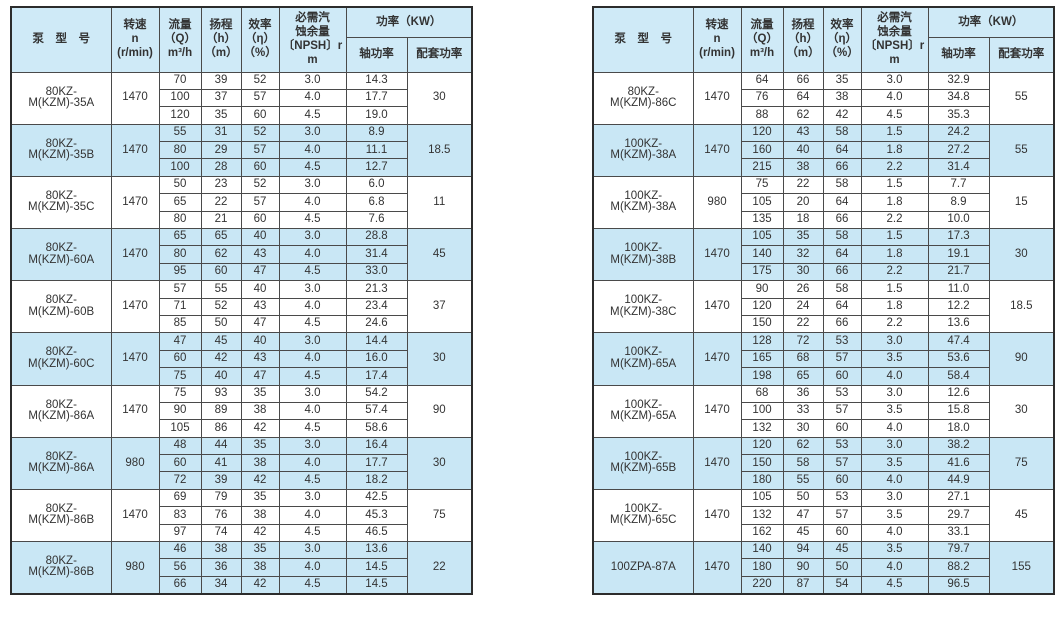 This screenshot has height=626, width=1059. I want to click on cell-pump-model: 100KZ-M(KZM)-38C, so click(643, 307).